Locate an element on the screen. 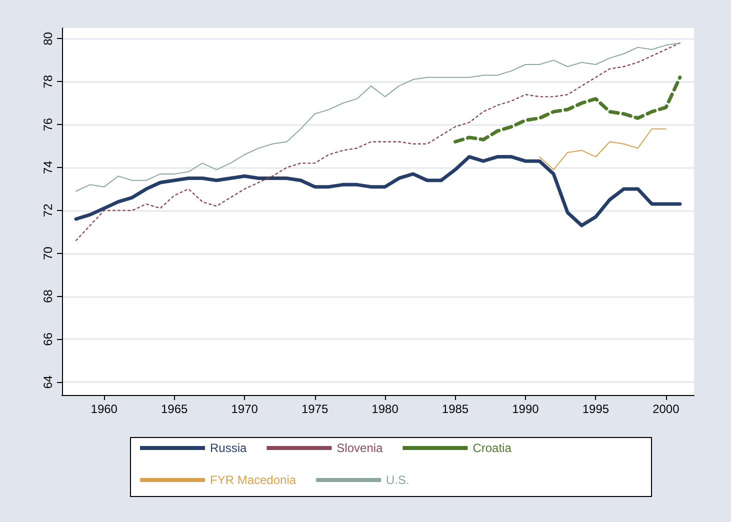  y-tick-label: 72 is located at coordinates (48, 210).